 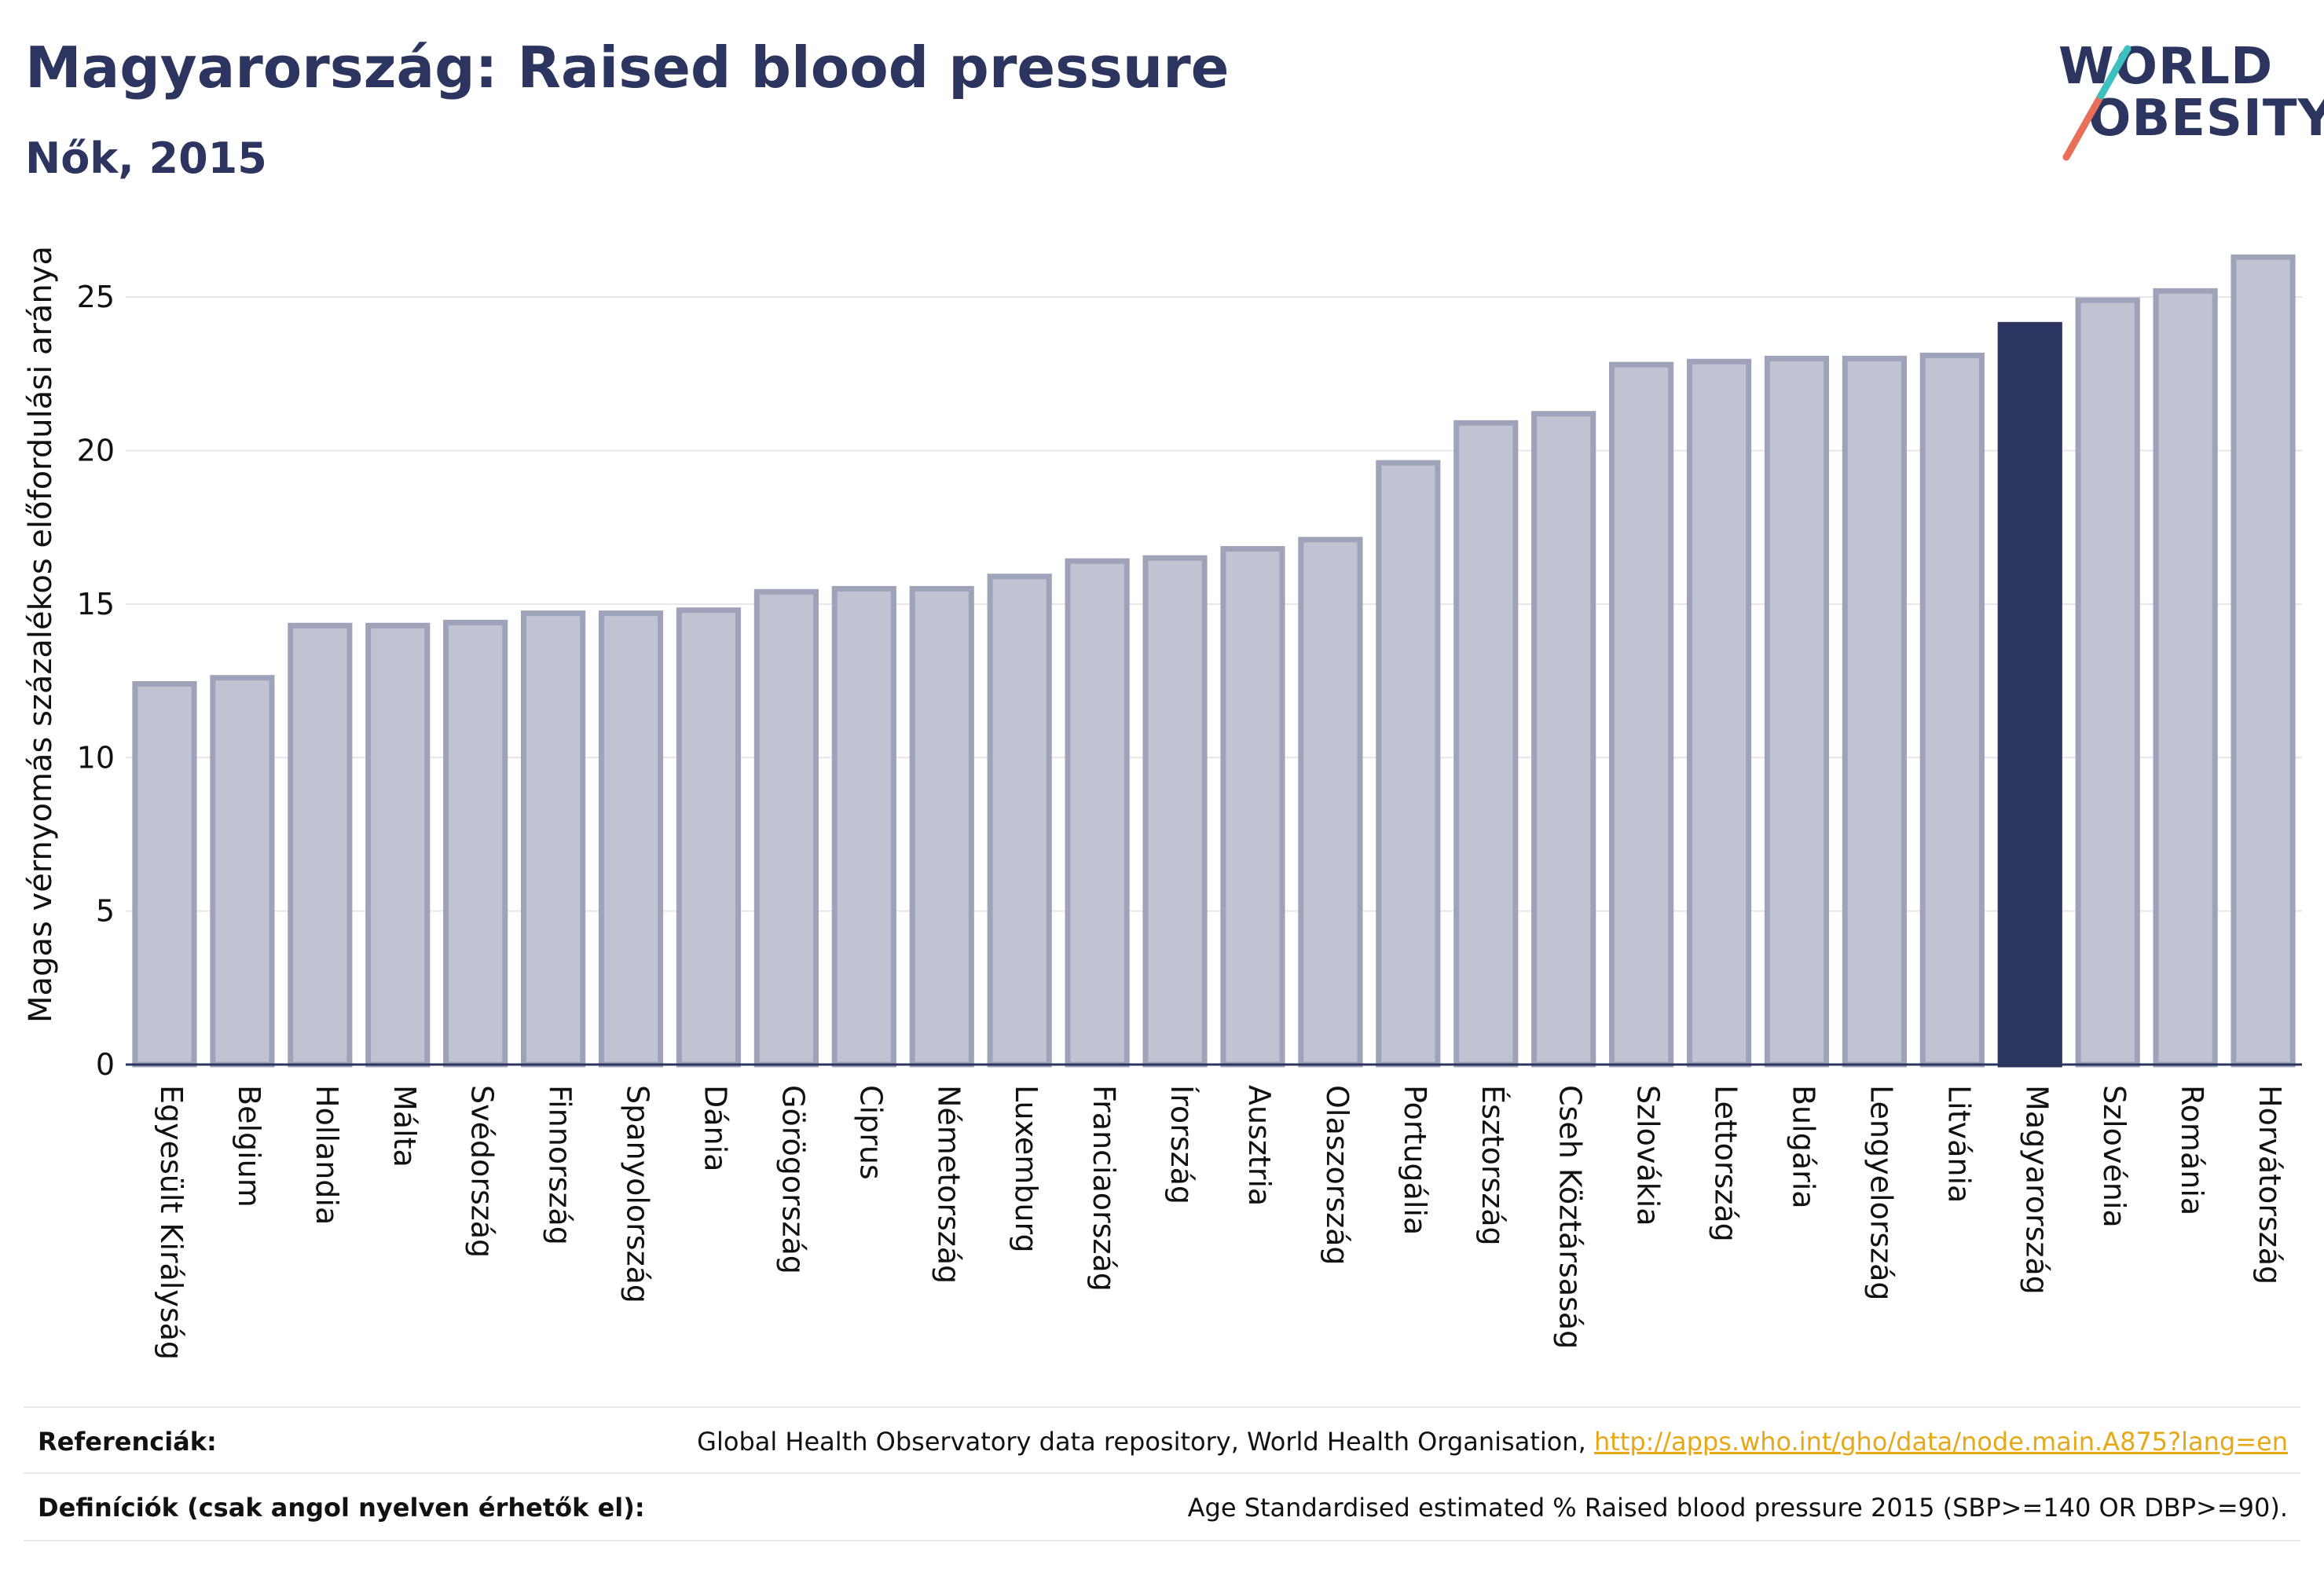 What do you see at coordinates (127, 1442) in the screenshot?
I see `references-label: Referenciák:` at bounding box center [127, 1442].